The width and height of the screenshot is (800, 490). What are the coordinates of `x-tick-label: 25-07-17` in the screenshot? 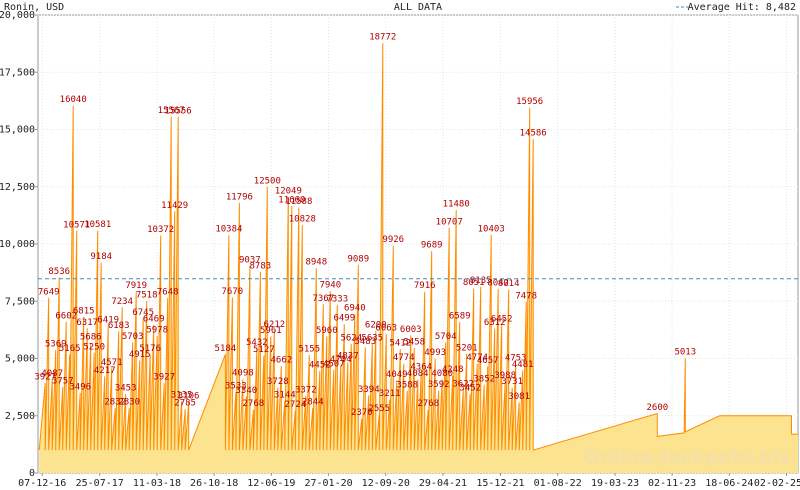 It's located at (100, 483).